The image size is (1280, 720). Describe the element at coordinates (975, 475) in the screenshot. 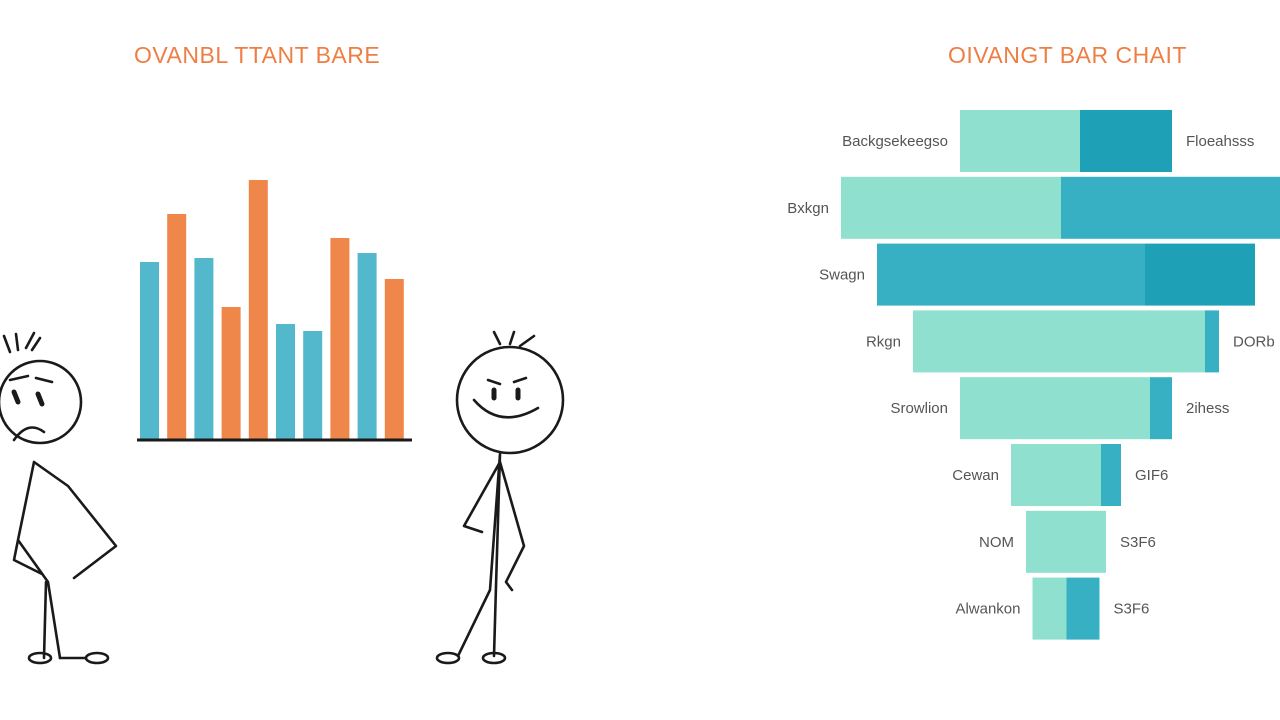

I see `funnel-category-label-6: Cewan` at that location.